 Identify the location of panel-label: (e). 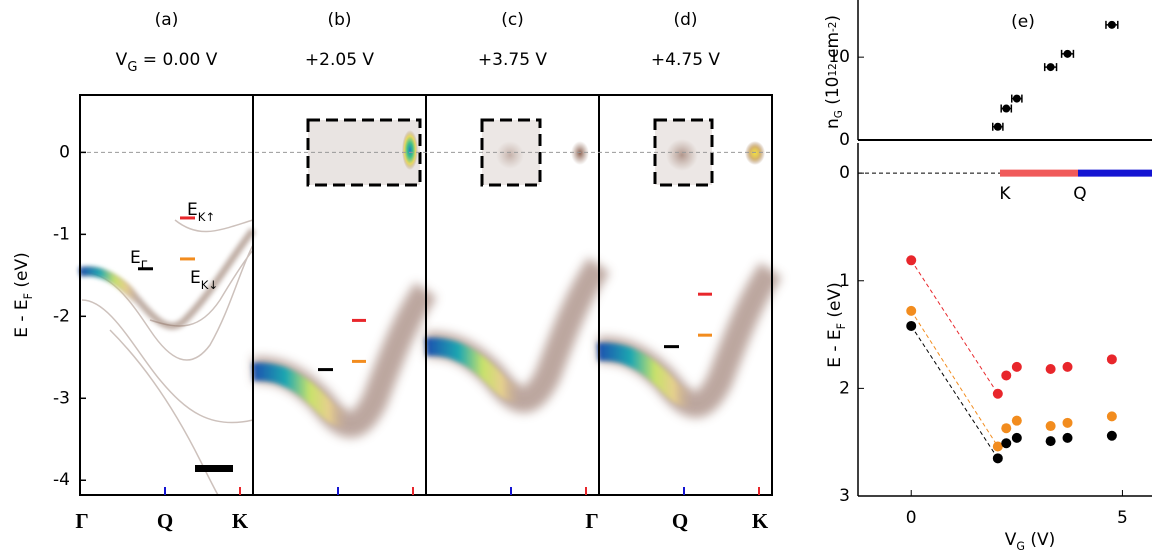
(1023, 22).